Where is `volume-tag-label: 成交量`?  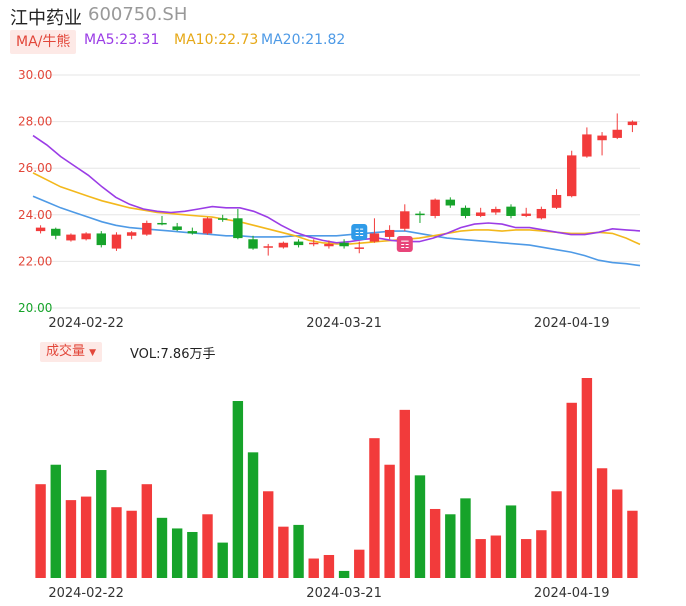 volume-tag-label: 成交量 is located at coordinates (66, 351).